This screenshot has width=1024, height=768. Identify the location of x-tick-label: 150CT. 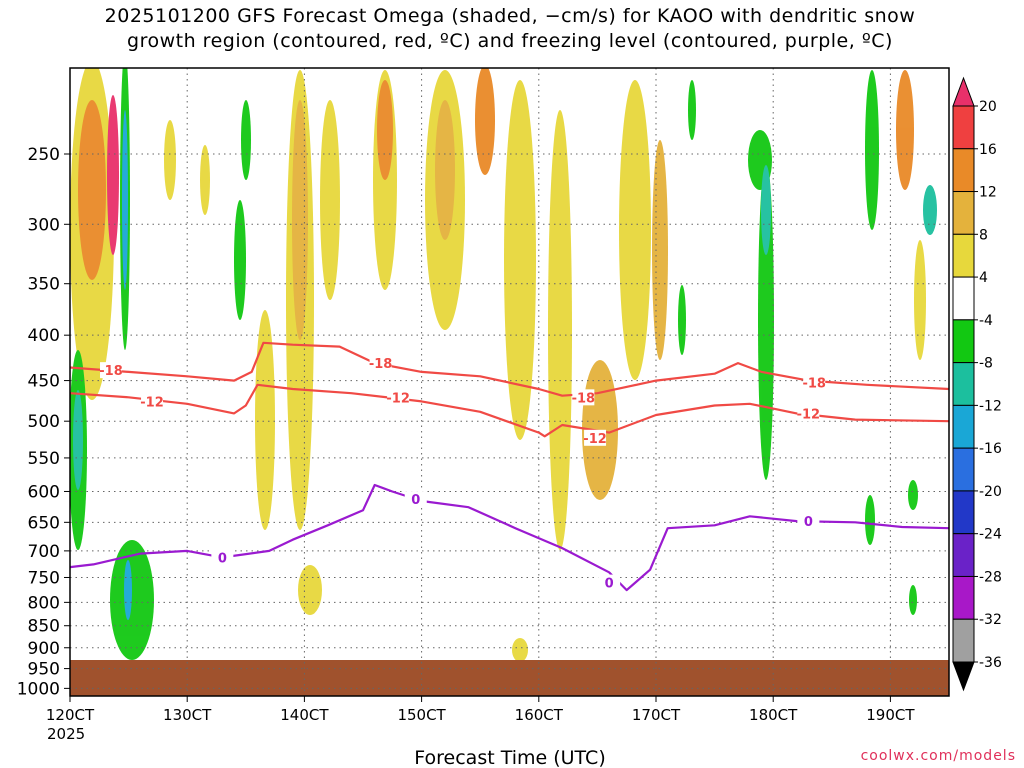
(421, 715).